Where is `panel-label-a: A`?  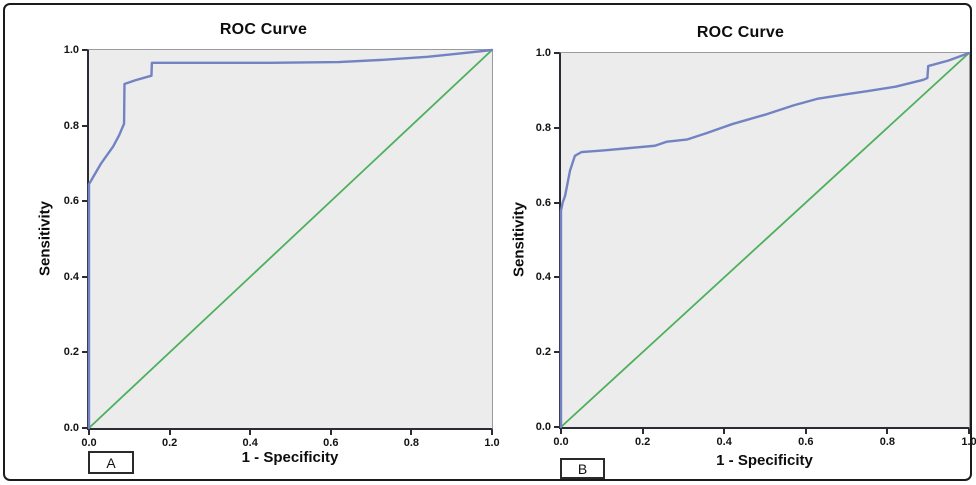 panel-label-a: A is located at coordinates (111, 462).